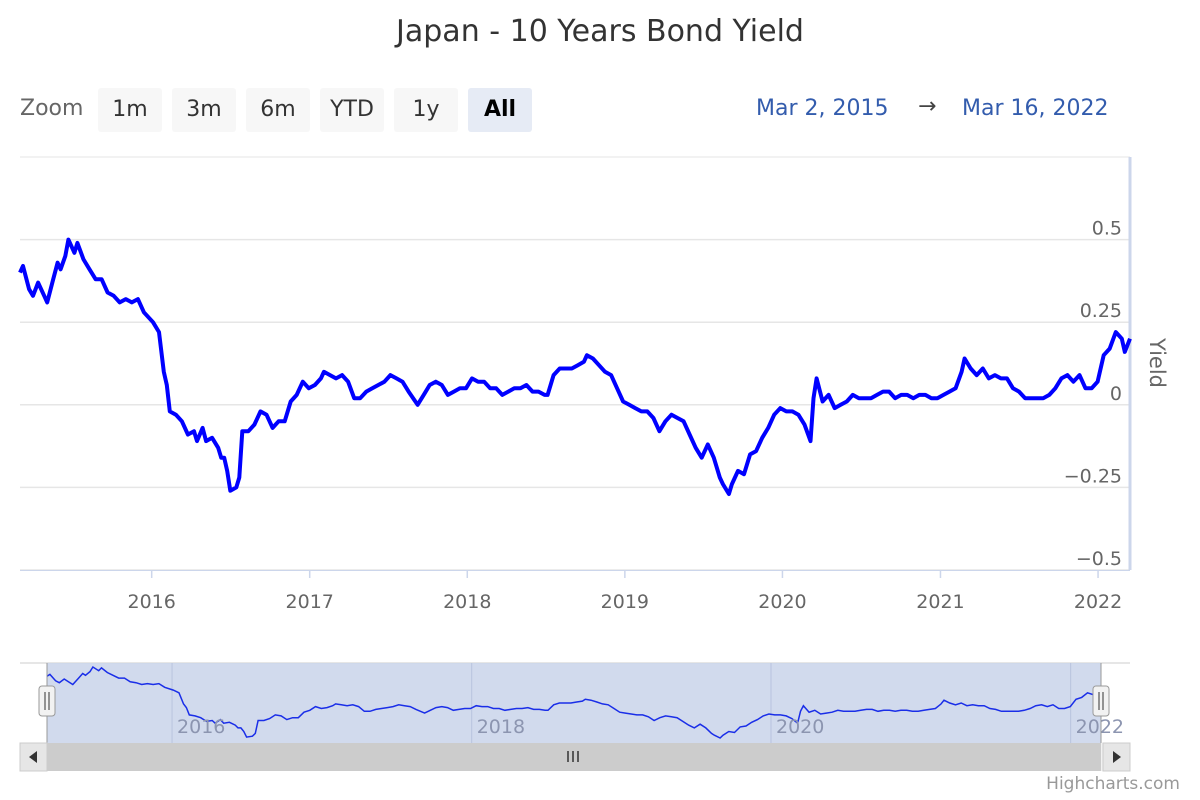  Describe the element at coordinates (822, 108) in the screenshot. I see `range-from-input: Mar 2, 2015` at that location.